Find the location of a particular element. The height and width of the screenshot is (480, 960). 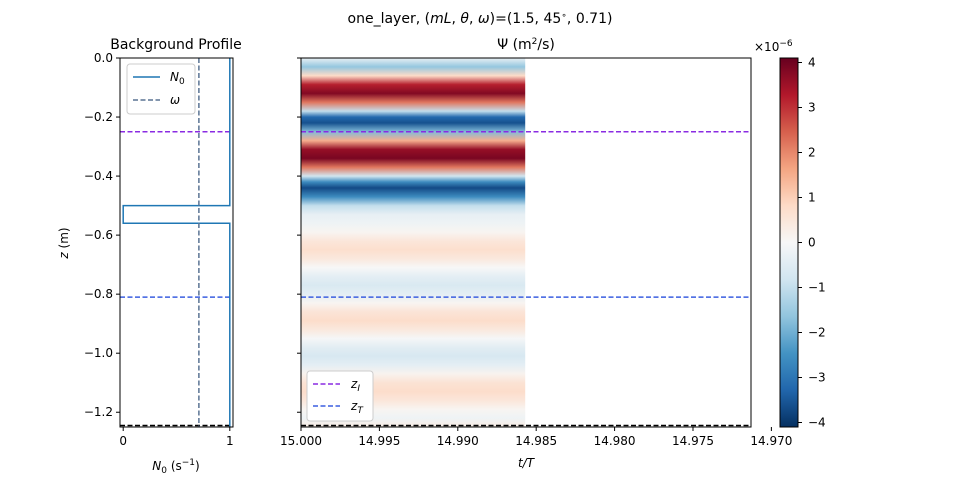

psi-xtick-label: 15.000 is located at coordinates (301, 441).